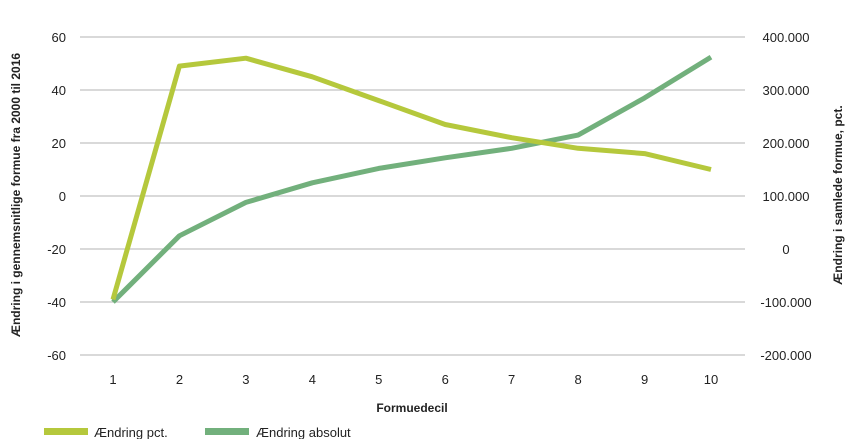 The width and height of the screenshot is (850, 439). I want to click on legend-label-pct: Ændring pct., so click(131, 432).